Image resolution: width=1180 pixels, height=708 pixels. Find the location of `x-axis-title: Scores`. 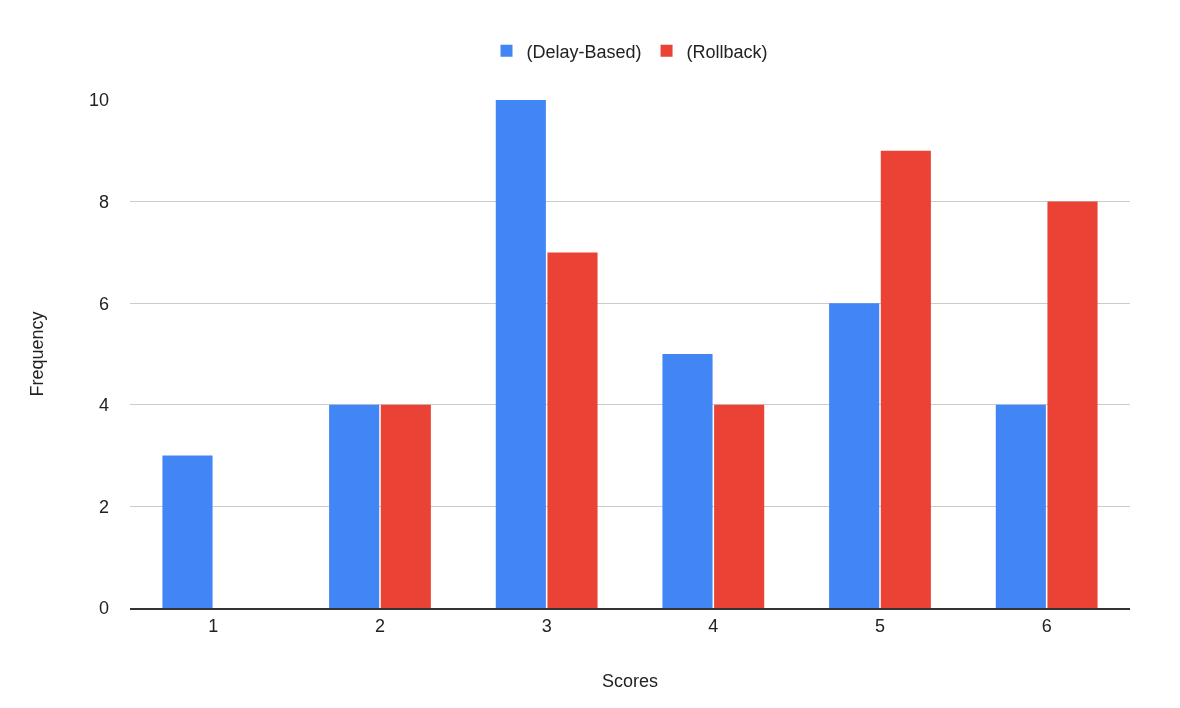

x-axis-title: Scores is located at coordinates (630, 681).